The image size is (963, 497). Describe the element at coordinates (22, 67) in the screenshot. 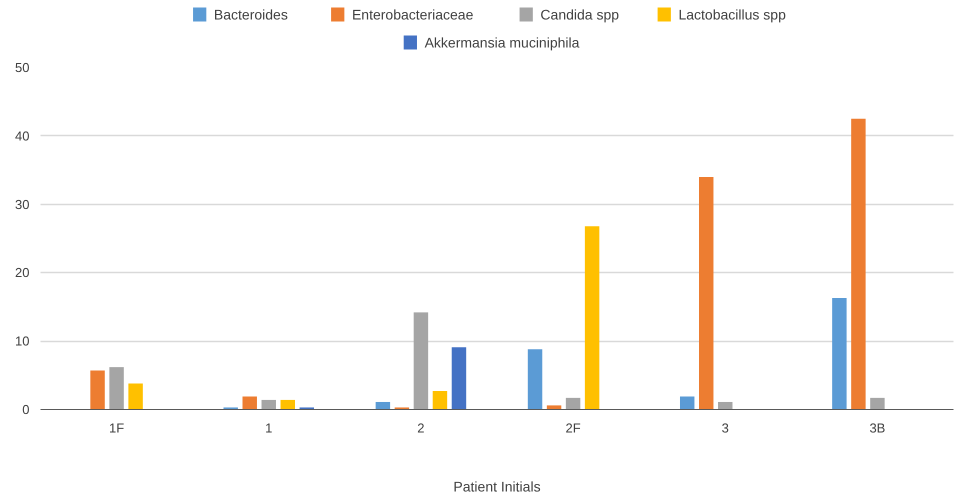

I see `y-tick-label: 50` at that location.